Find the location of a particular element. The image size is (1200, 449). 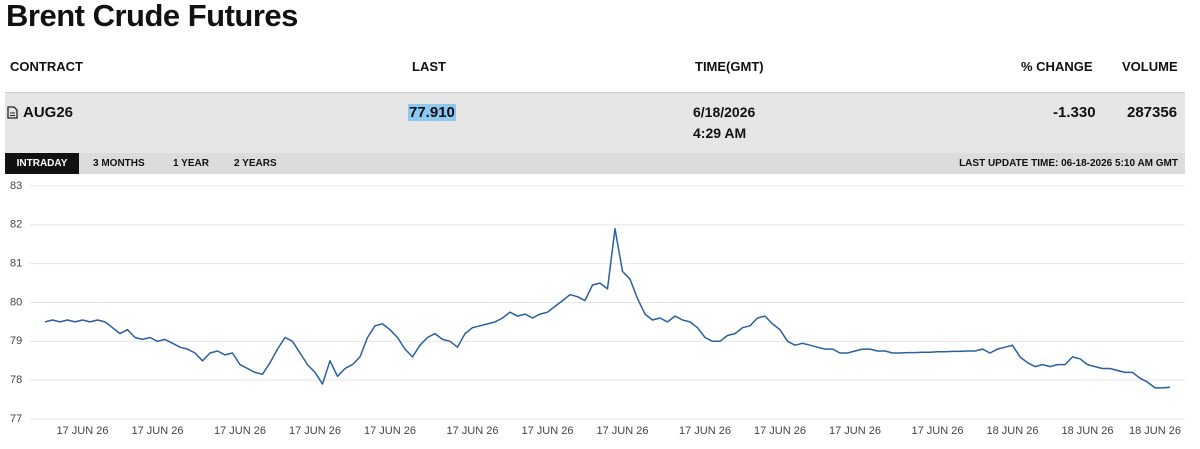

column-header: % CHANGE is located at coordinates (1057, 66).